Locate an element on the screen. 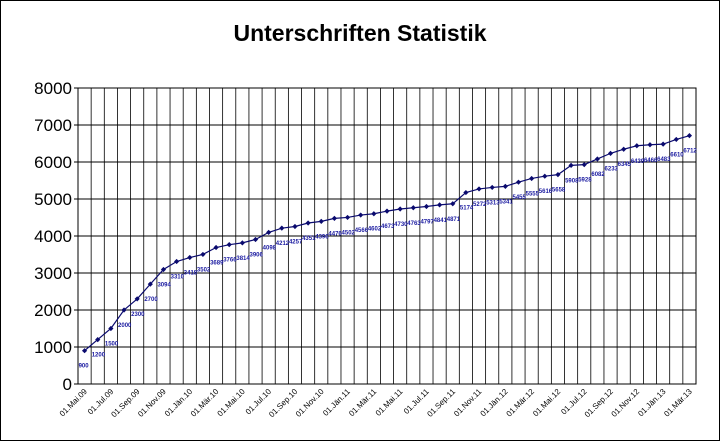  data-label: 6466 is located at coordinates (651, 161).